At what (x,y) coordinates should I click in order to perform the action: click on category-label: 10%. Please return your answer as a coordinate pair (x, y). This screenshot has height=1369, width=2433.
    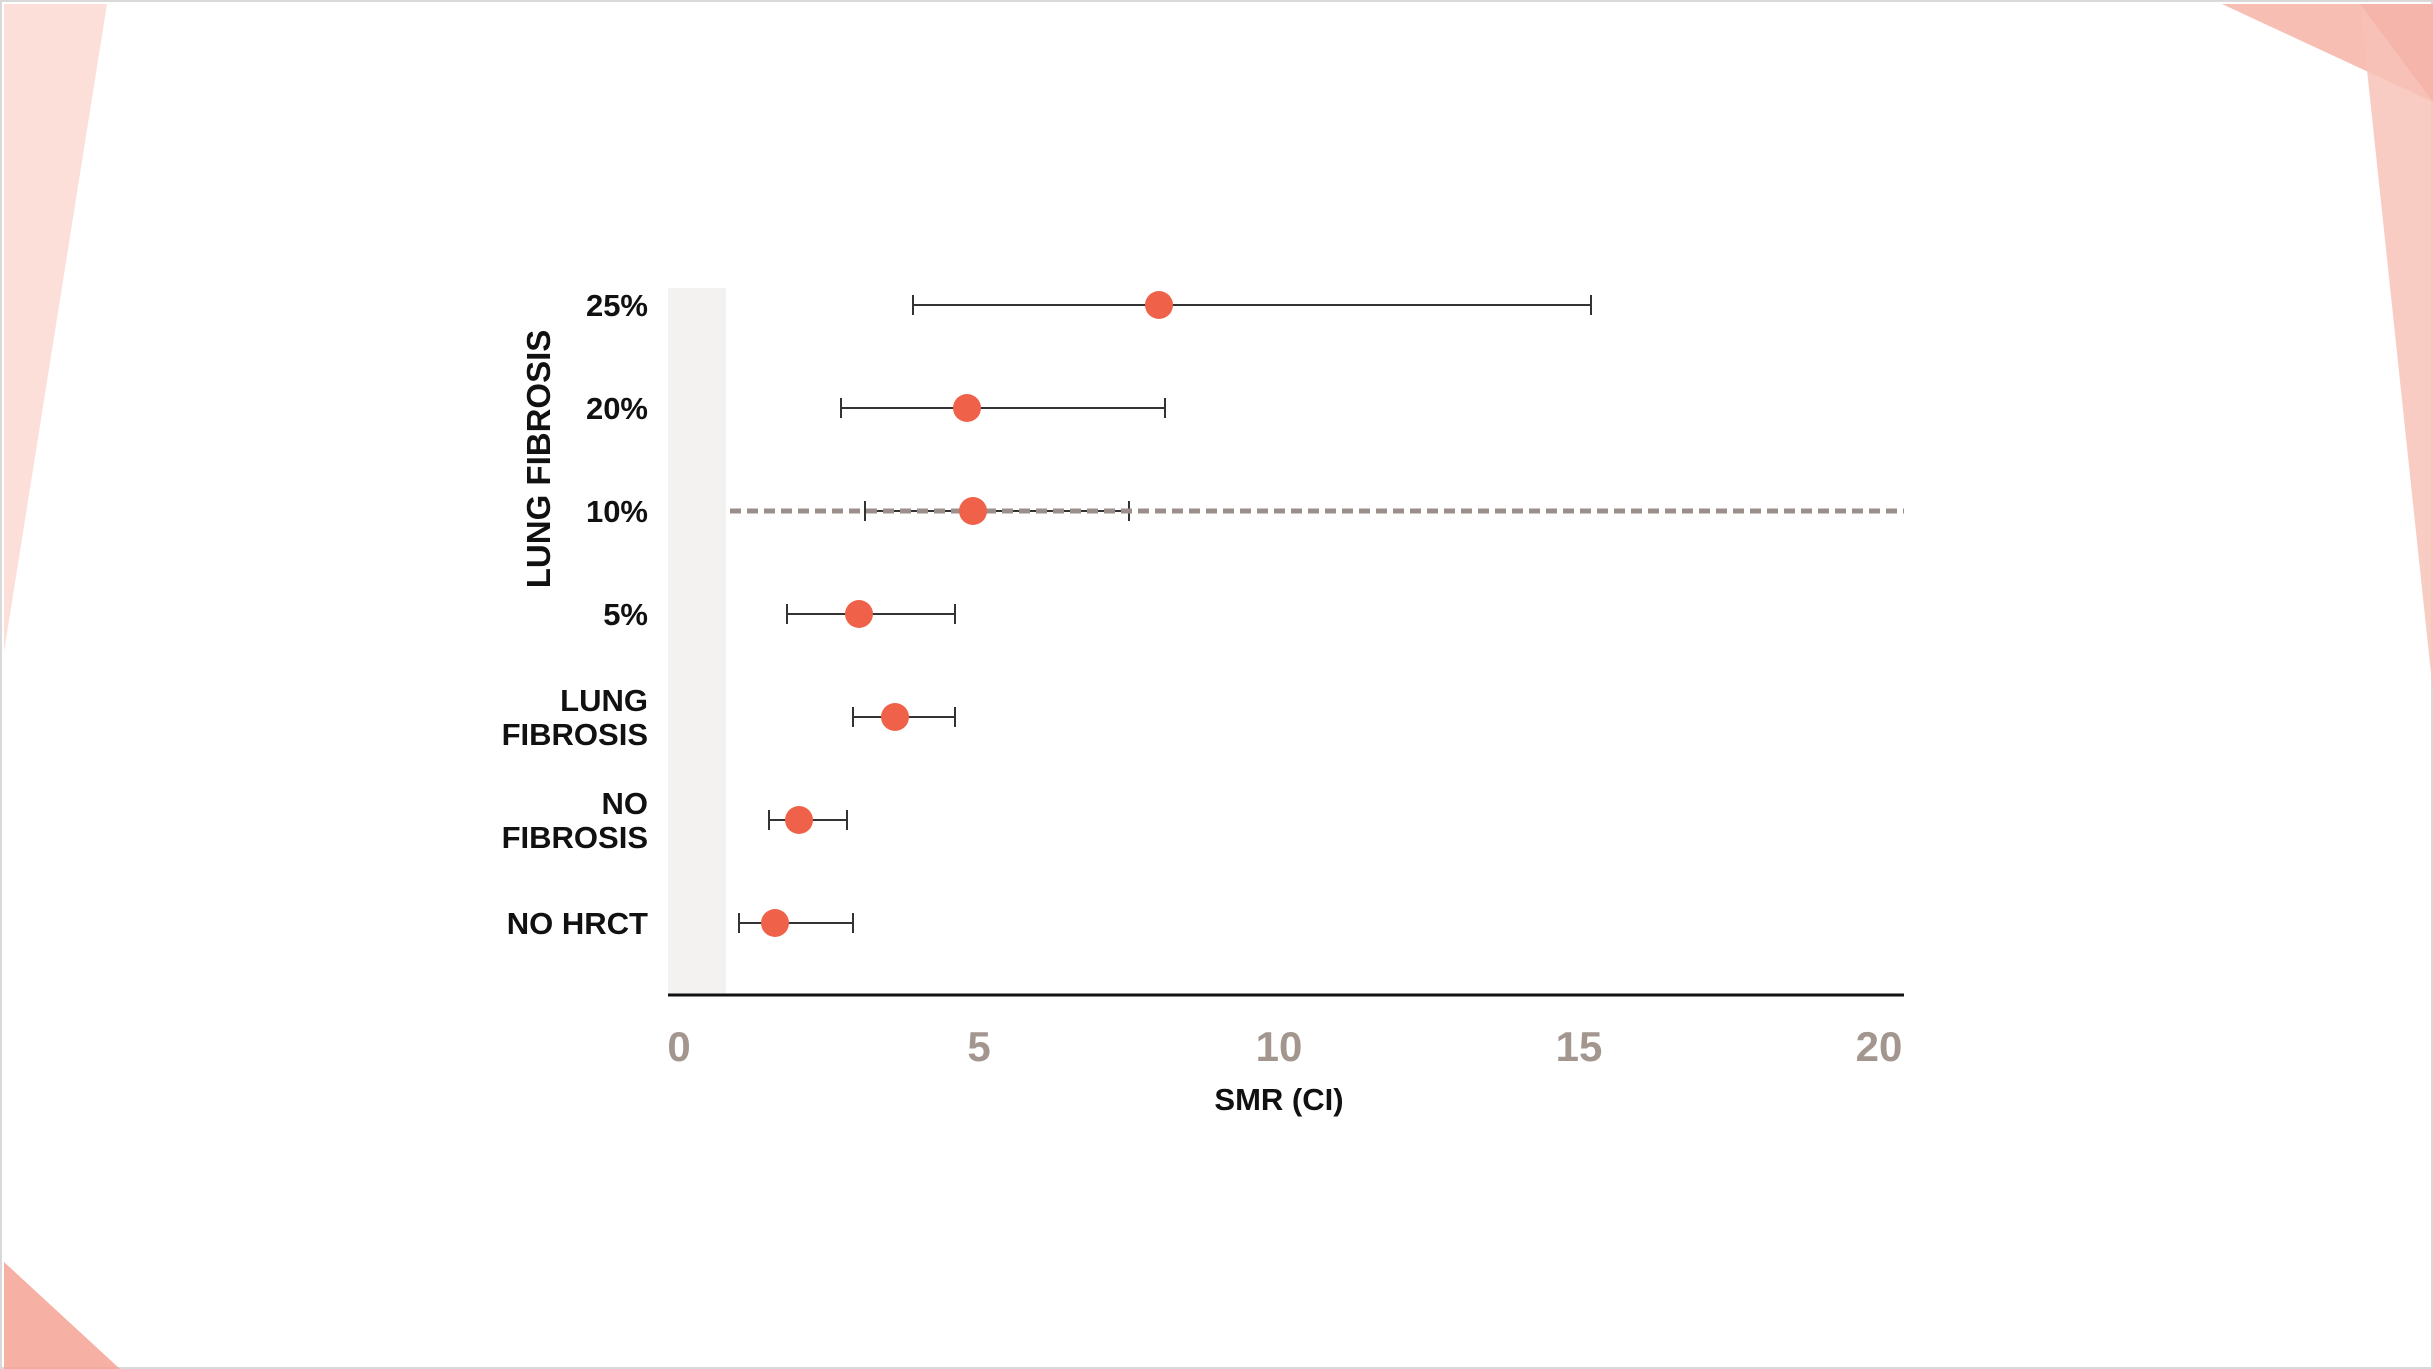
    Looking at the image, I should click on (617, 511).